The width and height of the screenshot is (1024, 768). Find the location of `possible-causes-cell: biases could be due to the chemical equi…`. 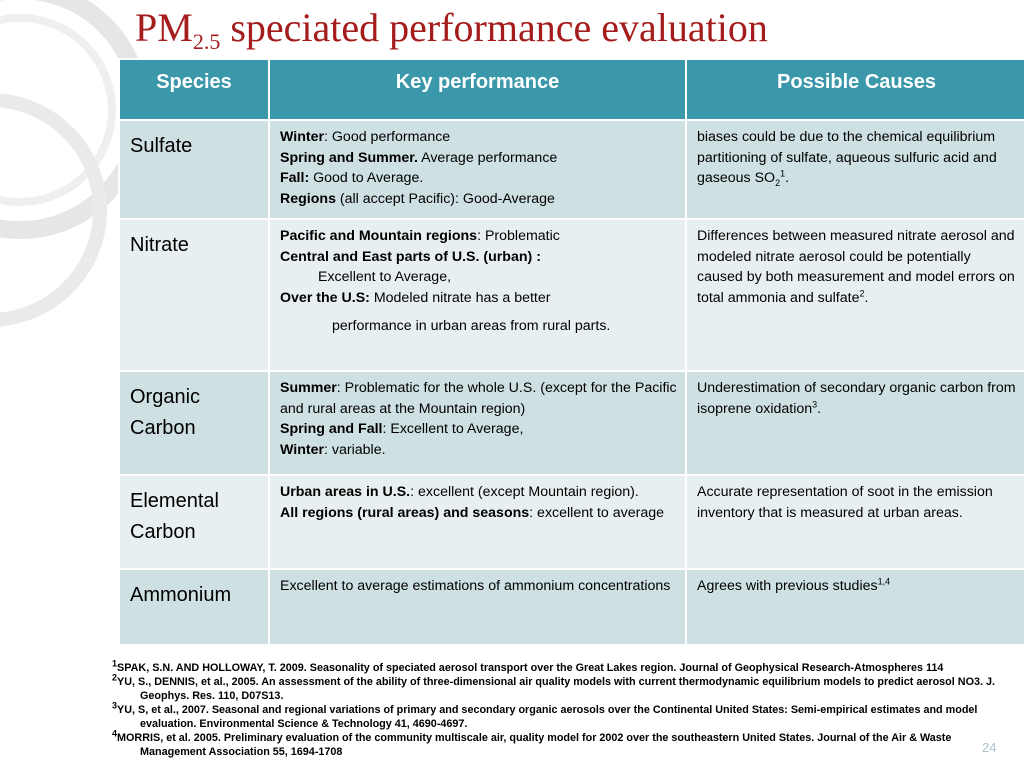

possible-causes-cell: biases could be due to the chemical equi… is located at coordinates (854, 169).